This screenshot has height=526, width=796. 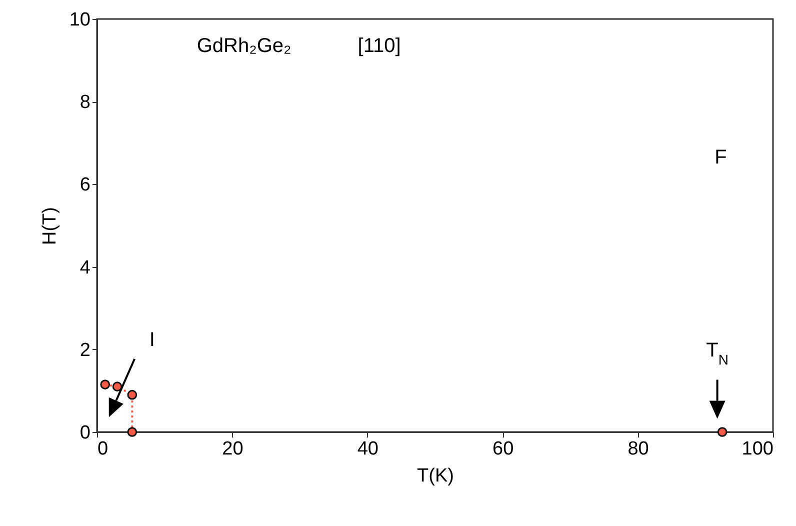 I want to click on annotation: F, so click(x=720, y=157).